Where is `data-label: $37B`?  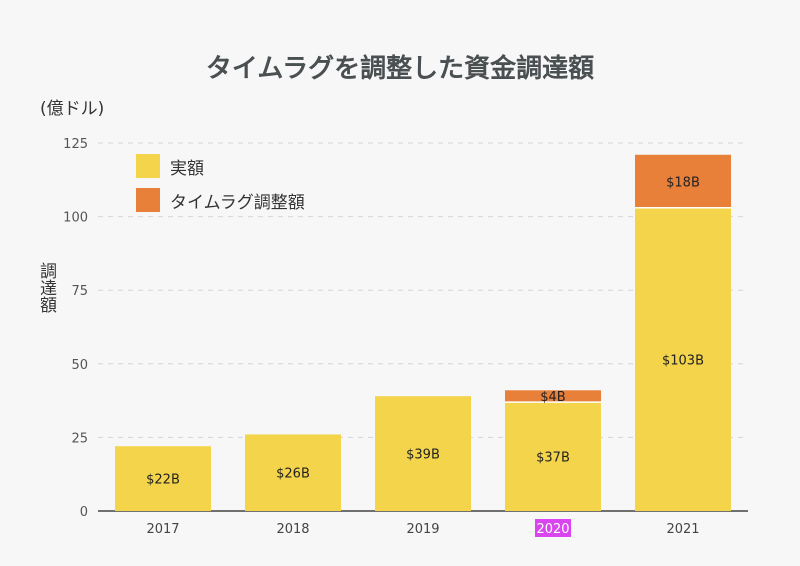
data-label: $37B is located at coordinates (553, 458).